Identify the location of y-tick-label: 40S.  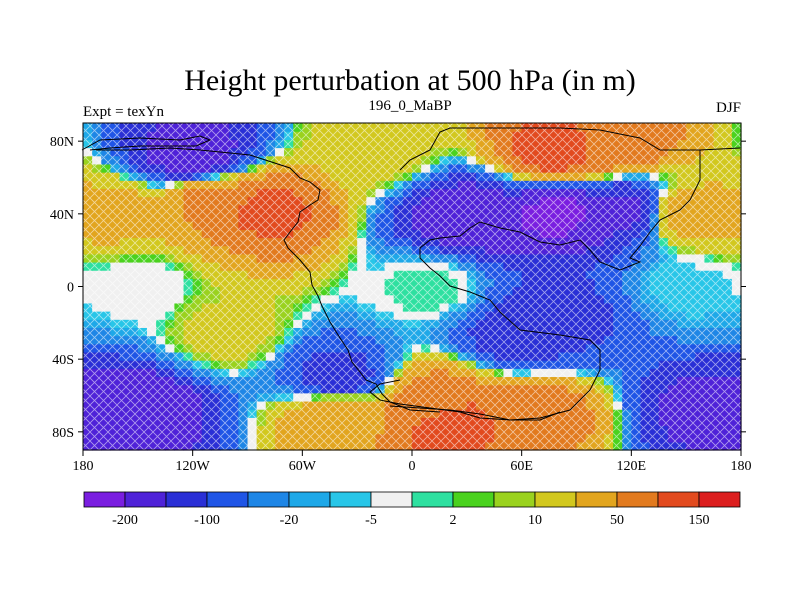
(63, 360).